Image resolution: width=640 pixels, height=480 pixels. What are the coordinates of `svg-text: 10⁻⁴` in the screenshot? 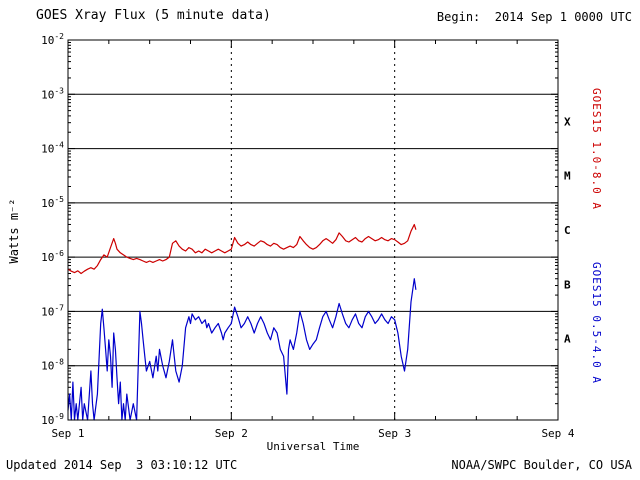 It's located at (52, 148).